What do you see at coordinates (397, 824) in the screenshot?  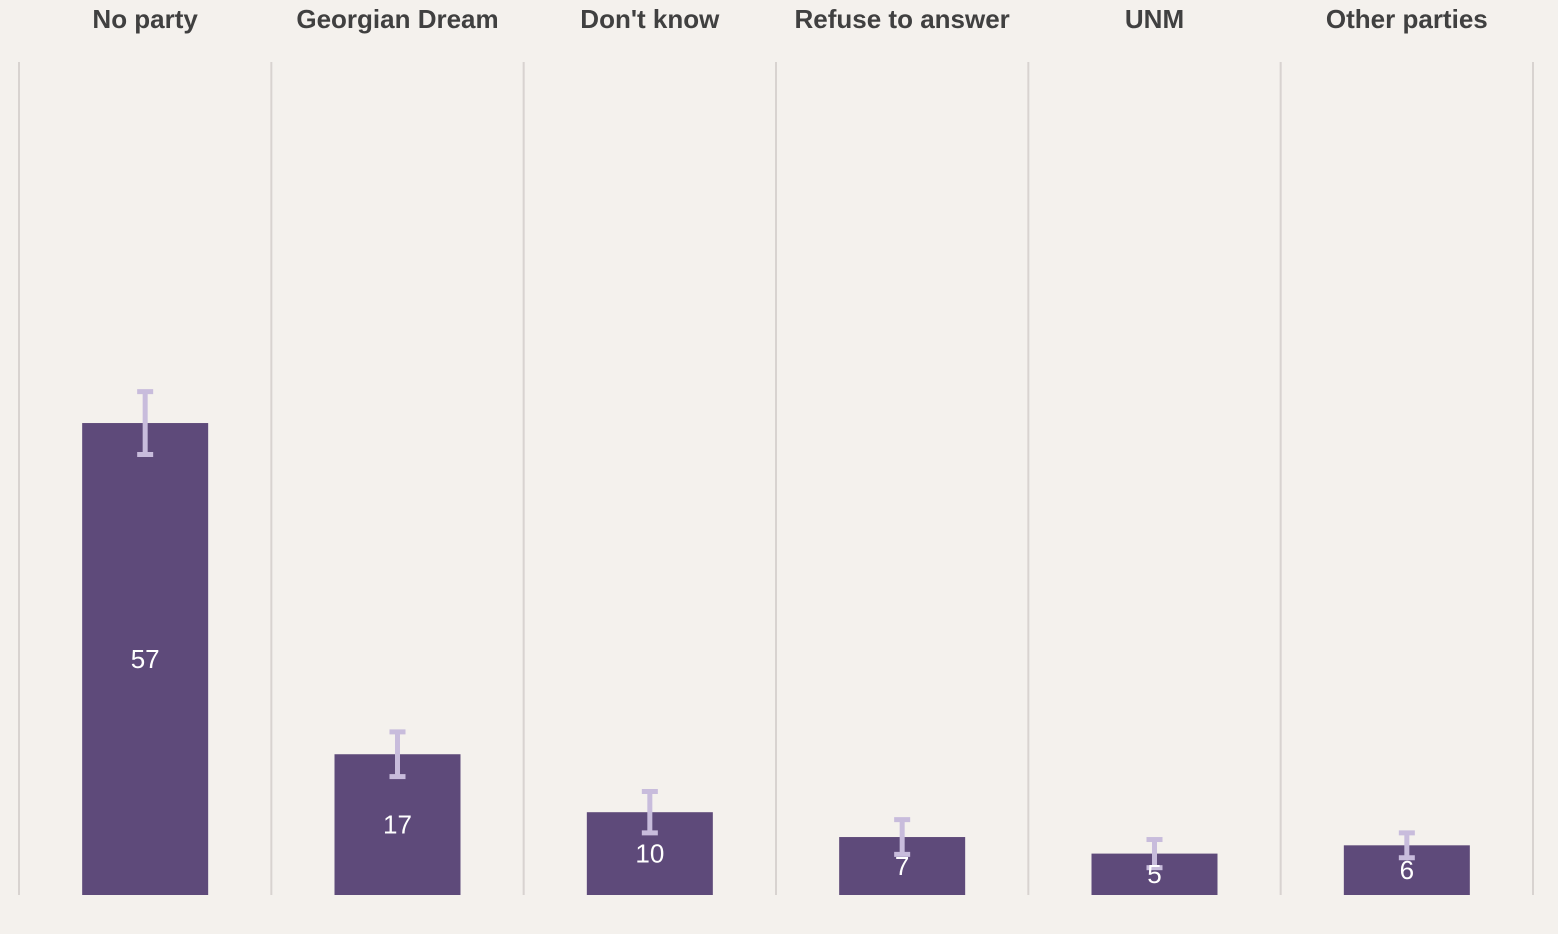 I see `value-label: 17` at bounding box center [397, 824].